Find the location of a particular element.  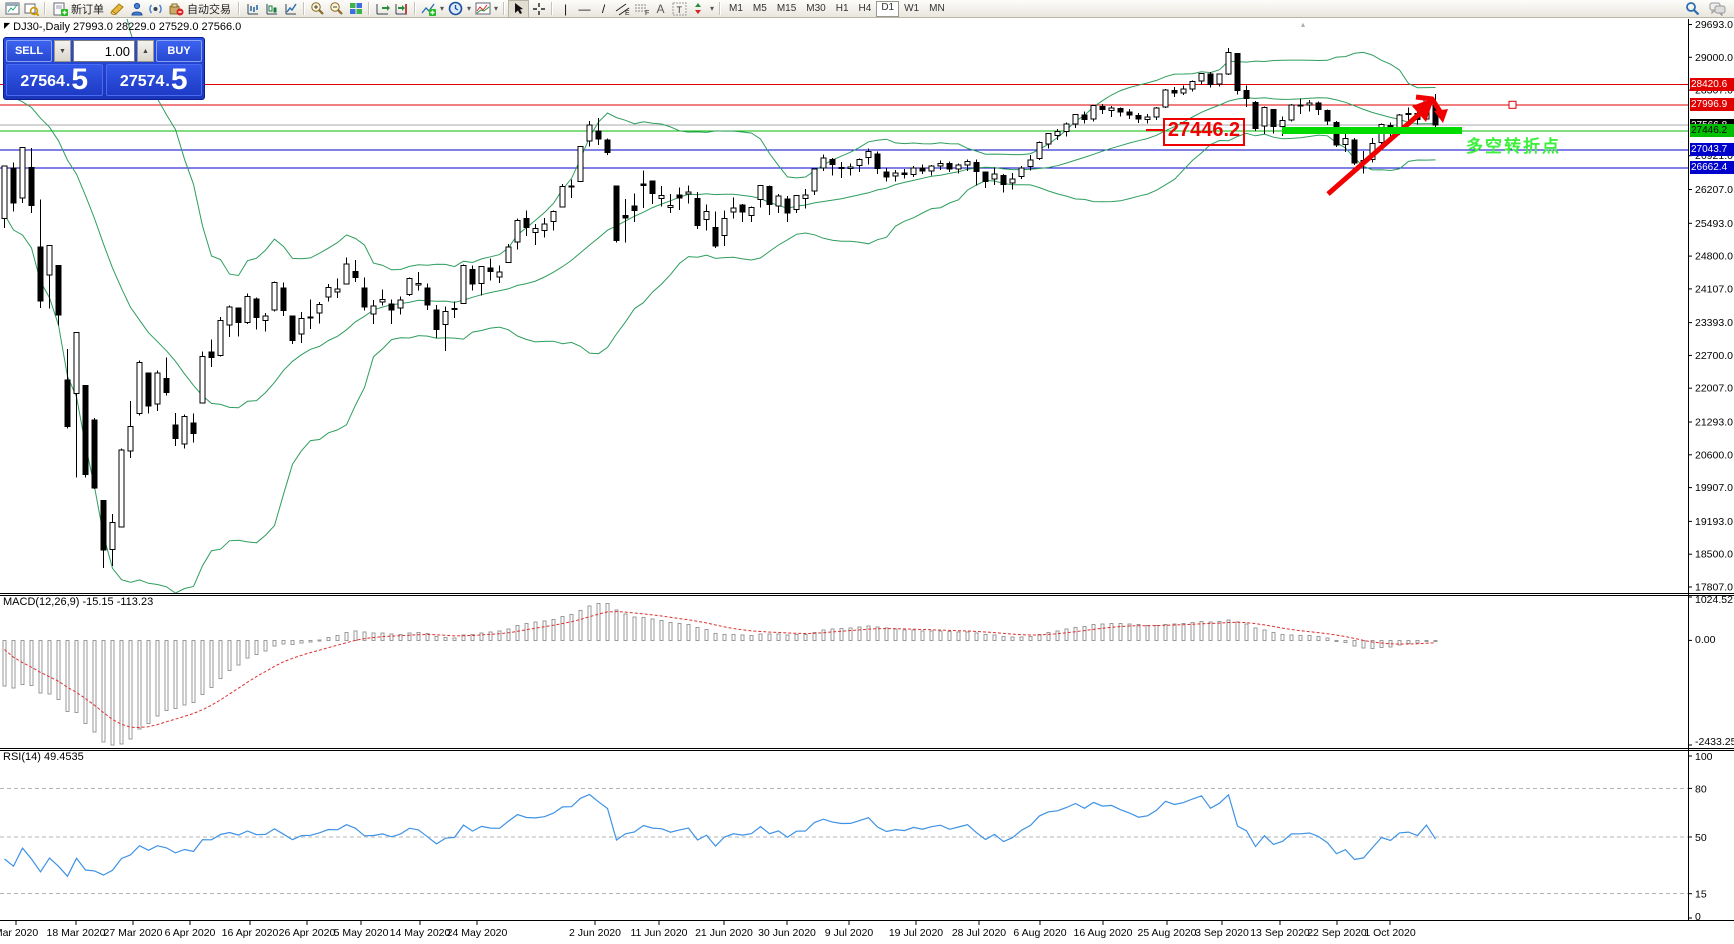

arrows-caret: ▾ is located at coordinates (711, 8).